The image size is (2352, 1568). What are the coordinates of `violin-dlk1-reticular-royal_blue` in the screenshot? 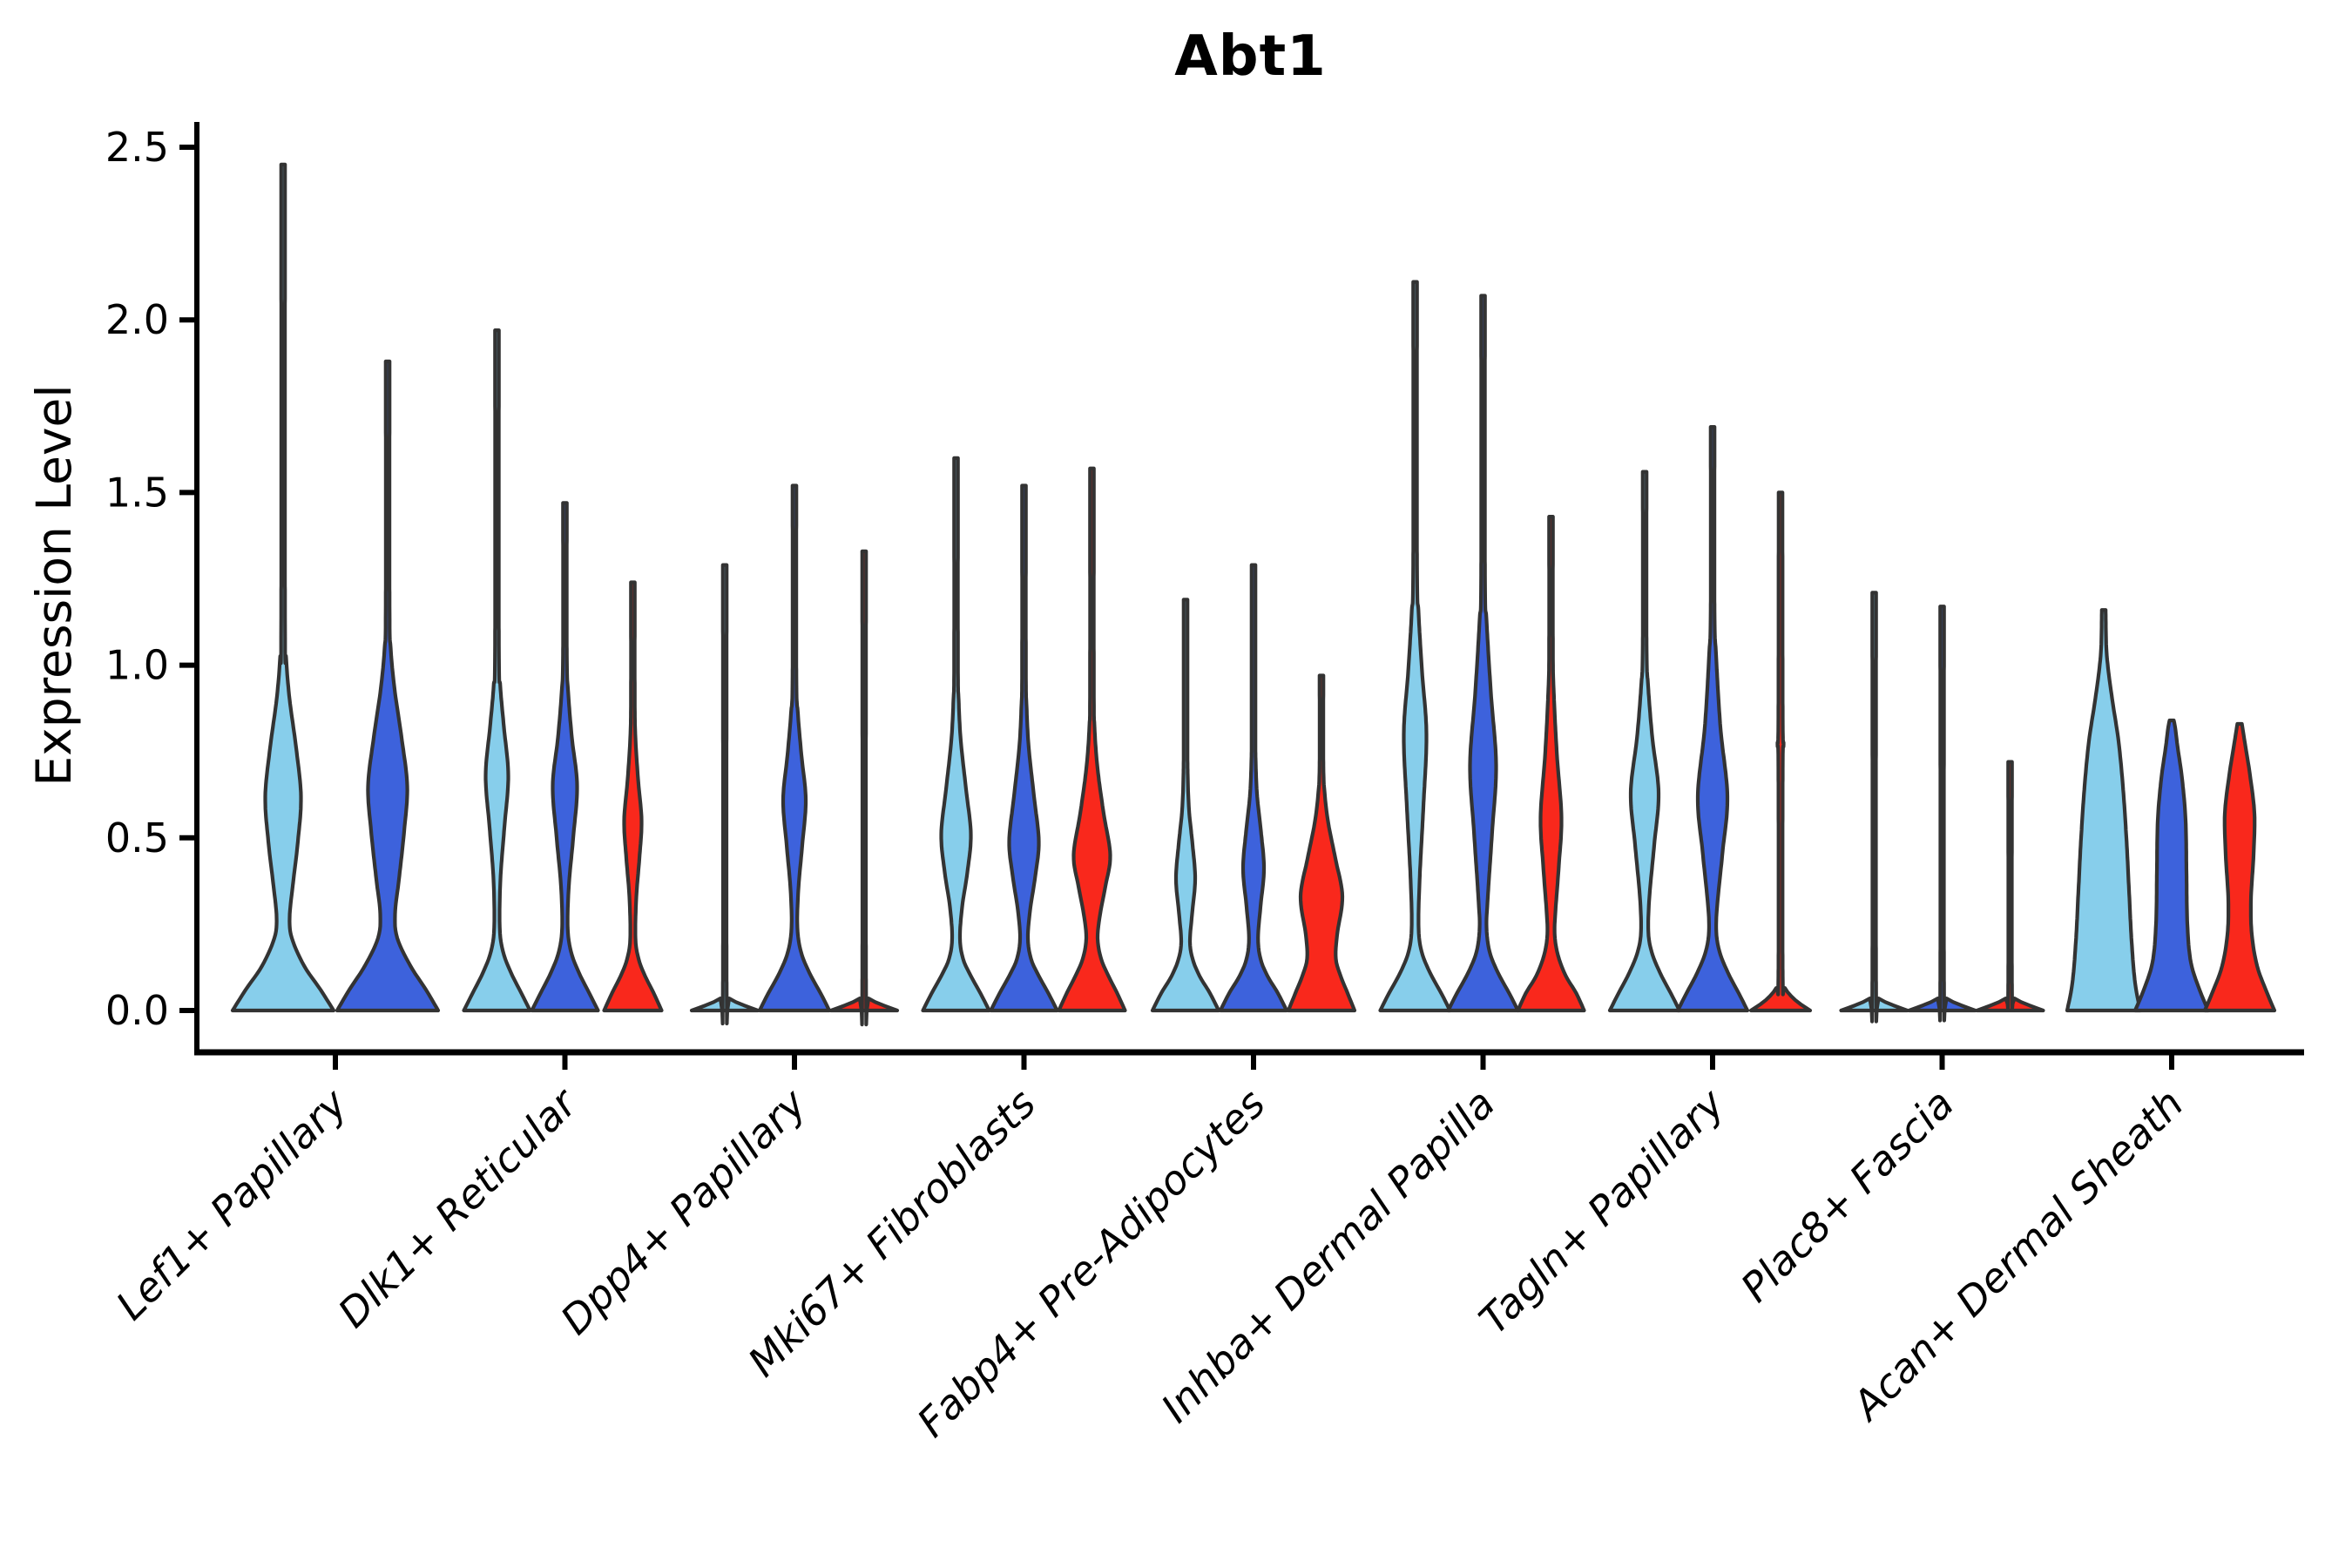 It's located at (565, 757).